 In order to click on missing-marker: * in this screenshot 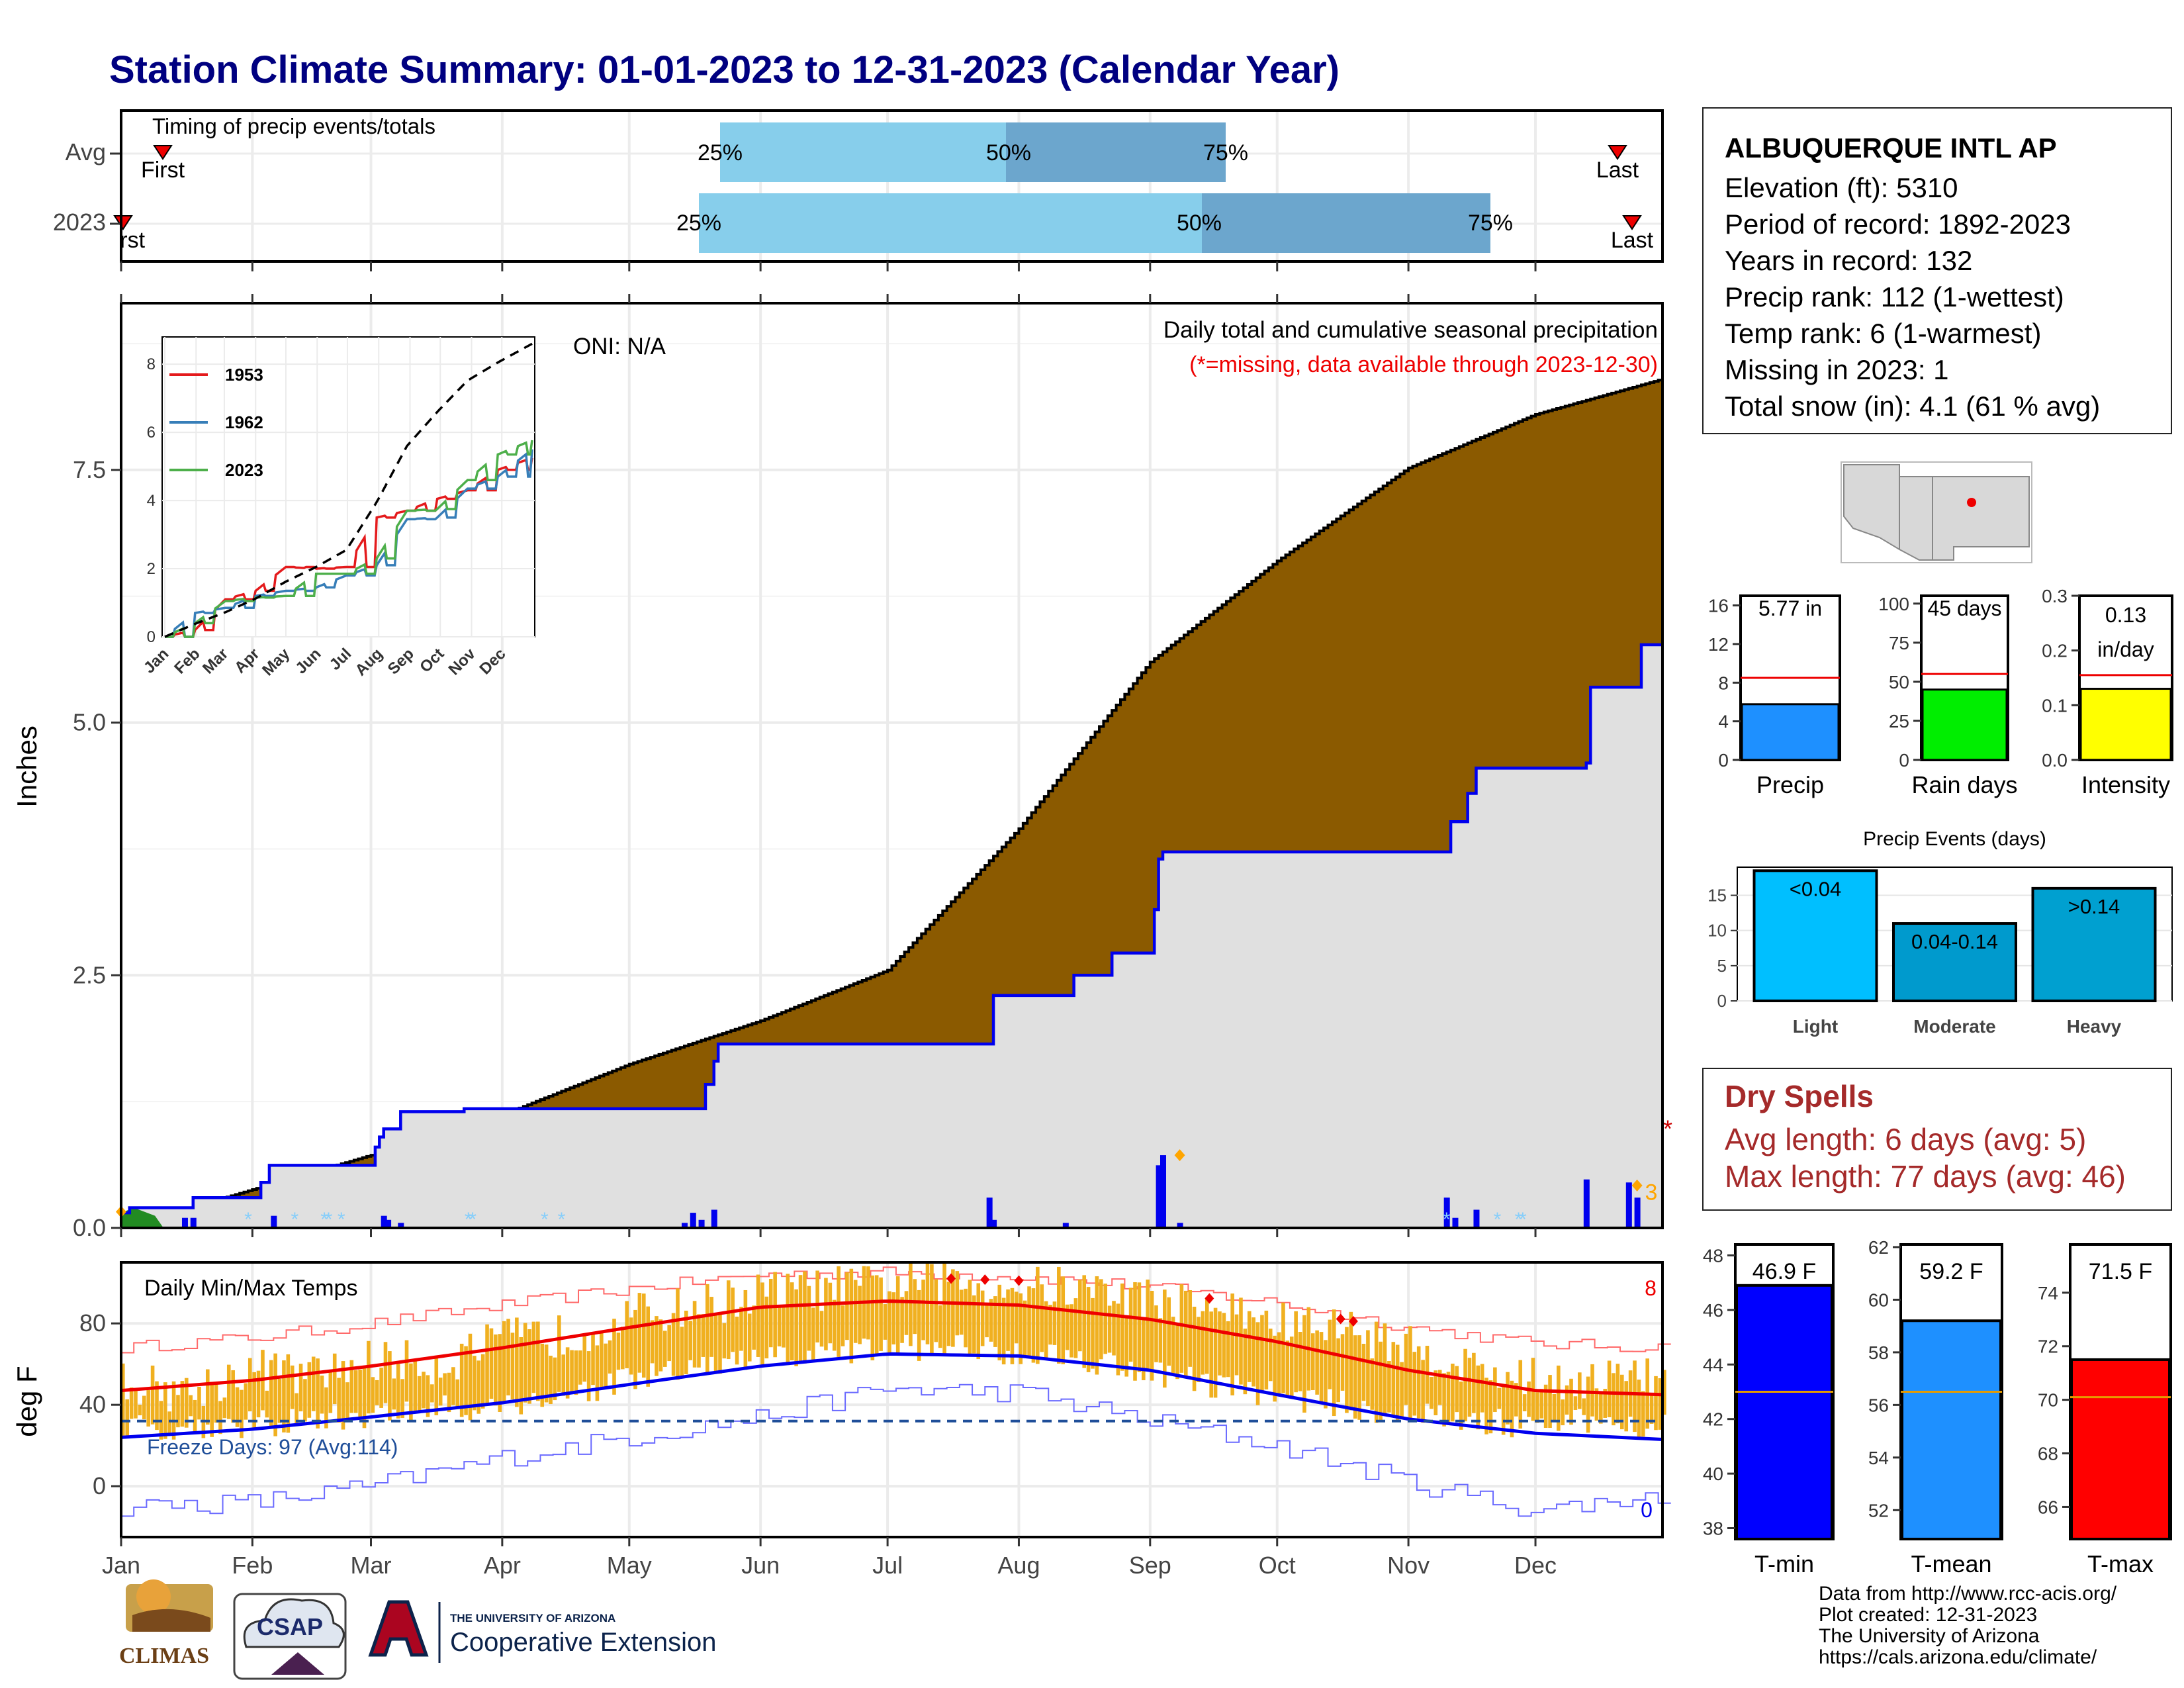, I will do `click(1667, 1129)`.